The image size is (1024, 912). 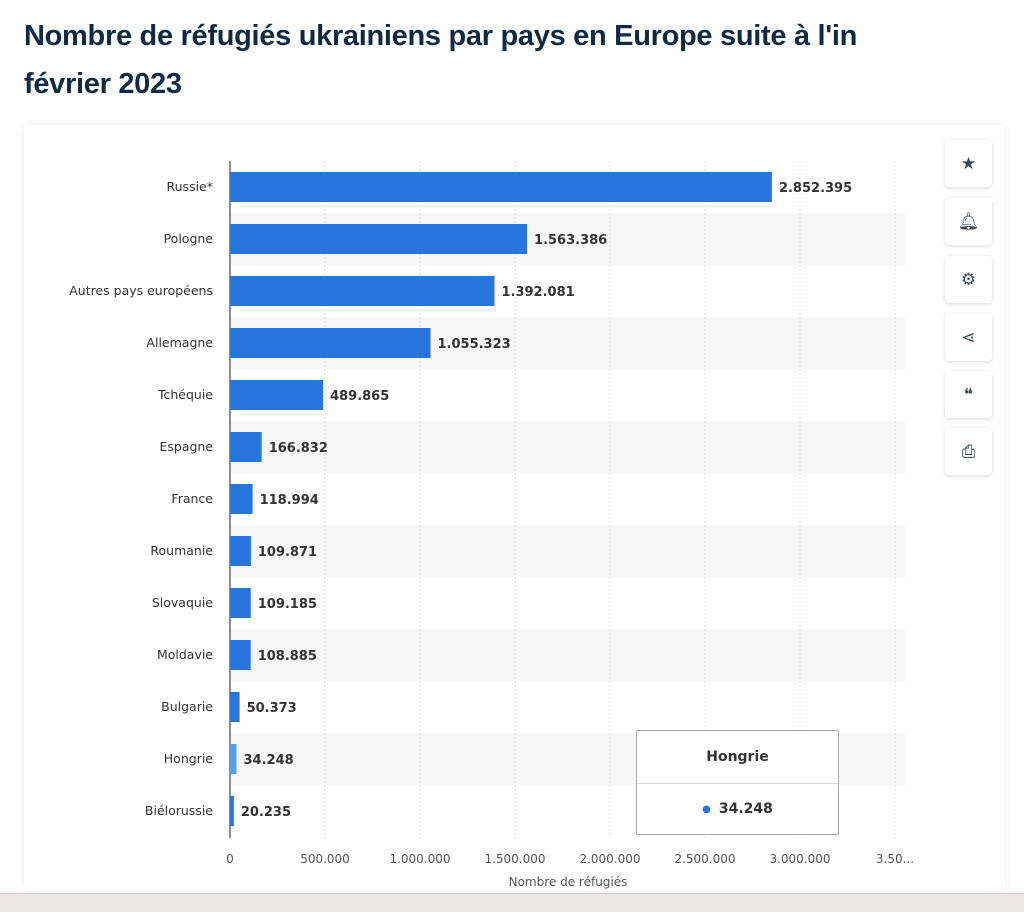 I want to click on x-tick-label: 500.000, so click(x=325, y=859).